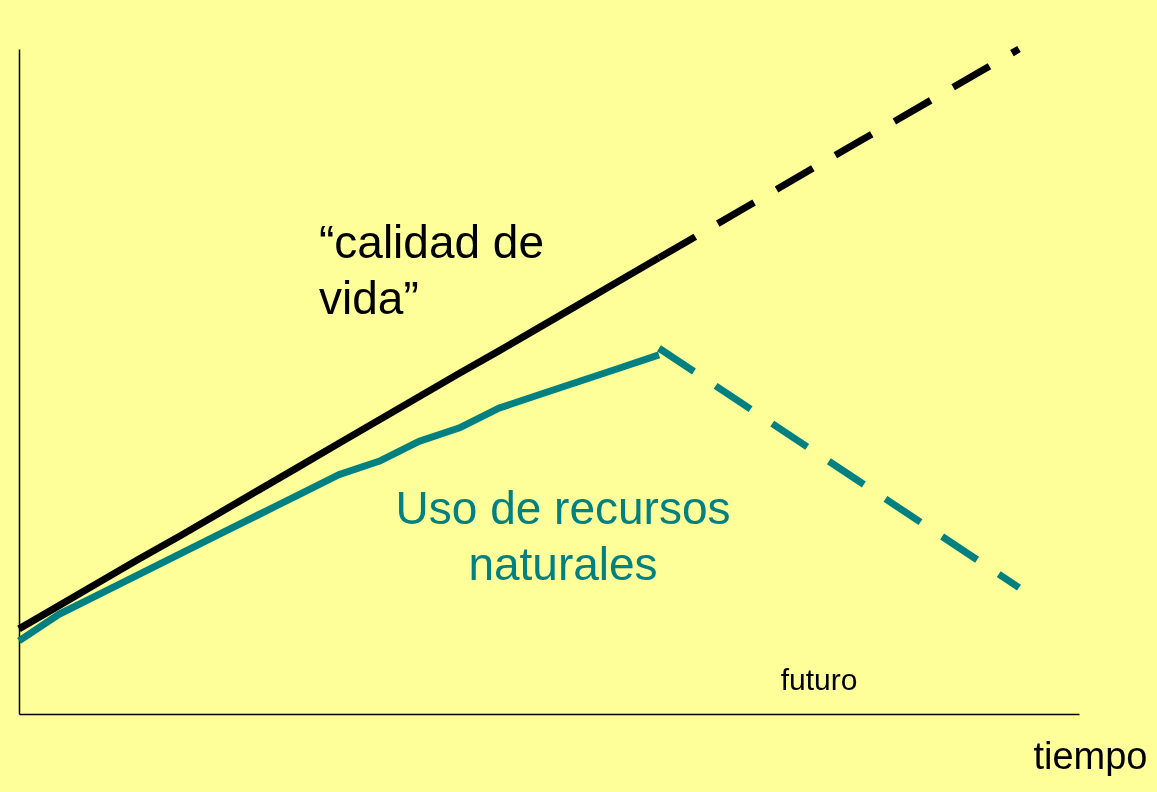 The image size is (1157, 792). I want to click on annotation: futuro, so click(819, 679).